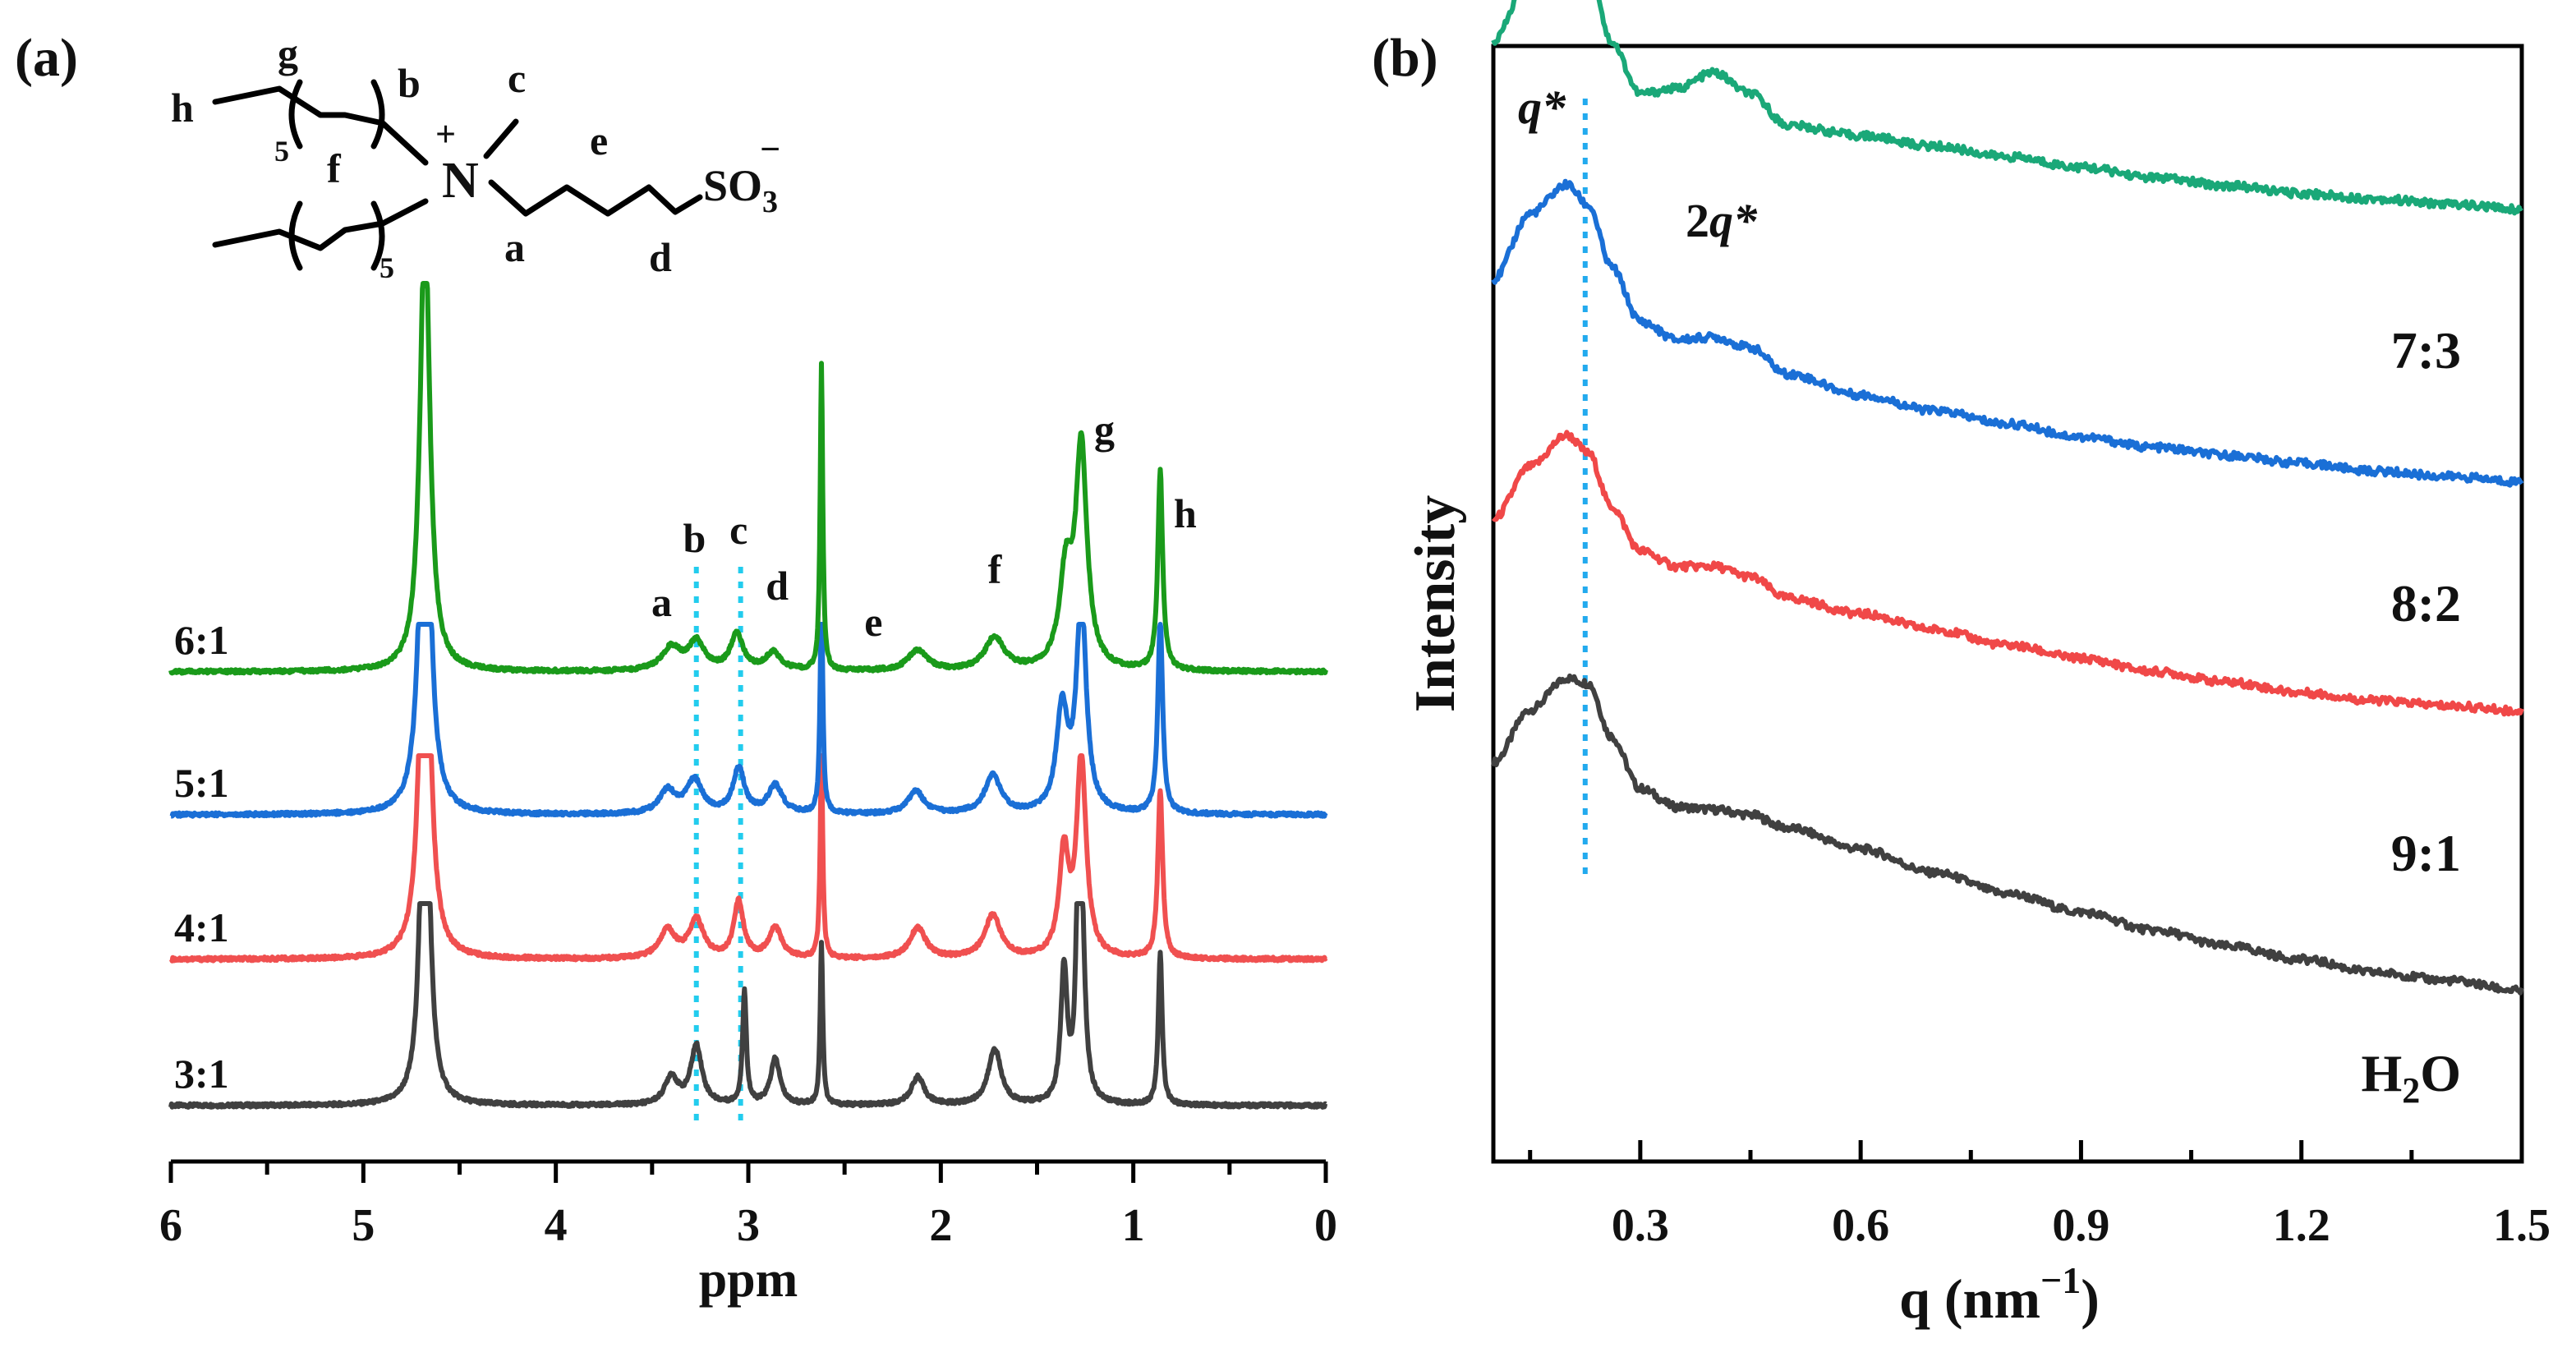 This screenshot has height=1357, width=2576. What do you see at coordinates (924, 526) in the screenshot?
I see `nmr-peak-labels: ab cd e f g h` at bounding box center [924, 526].